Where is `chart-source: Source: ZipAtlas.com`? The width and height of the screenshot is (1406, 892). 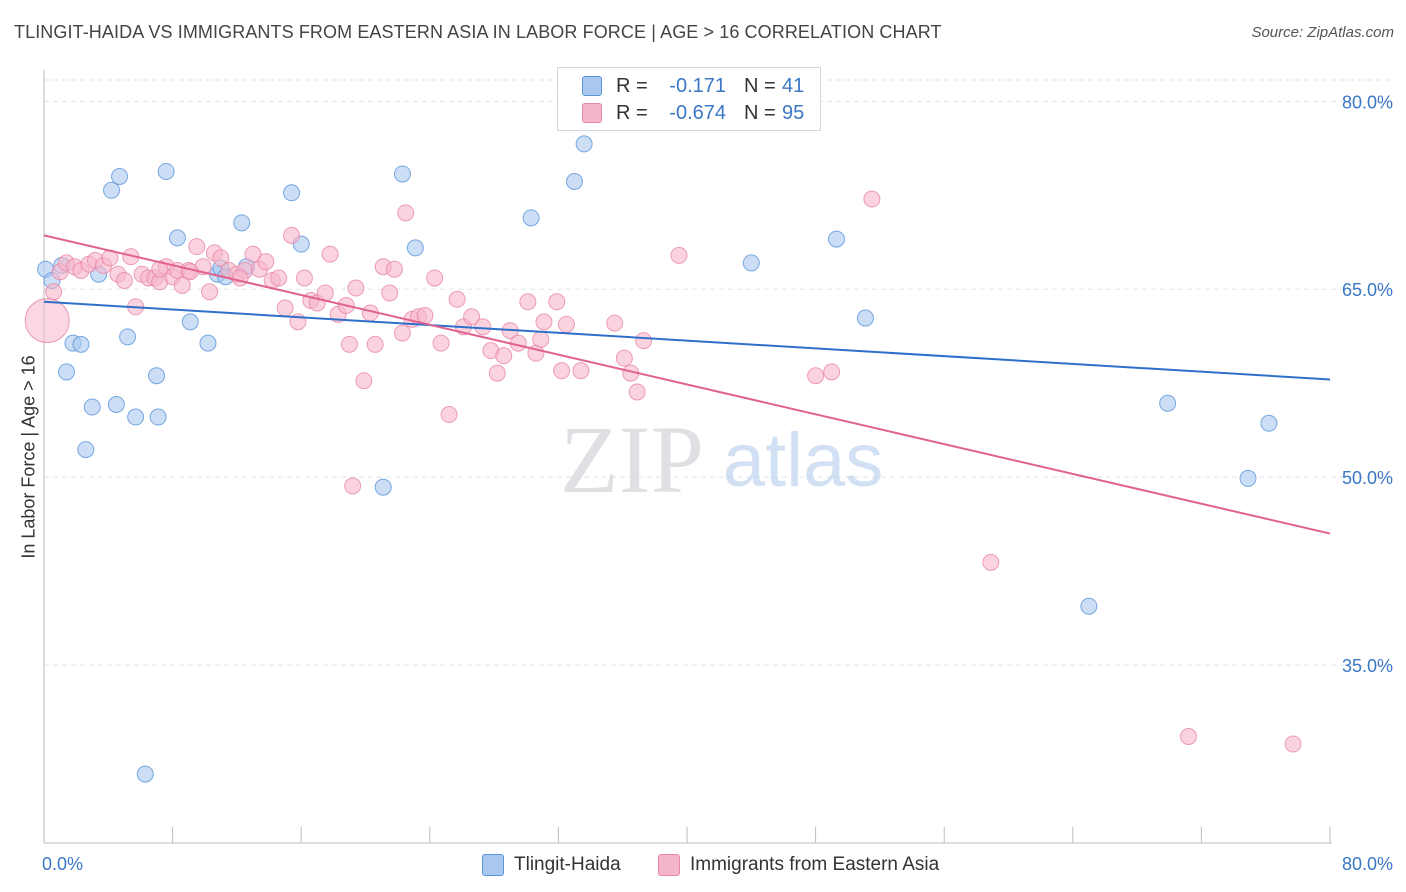
chart-source: Source: ZipAtlas.com is located at coordinates (1322, 32).